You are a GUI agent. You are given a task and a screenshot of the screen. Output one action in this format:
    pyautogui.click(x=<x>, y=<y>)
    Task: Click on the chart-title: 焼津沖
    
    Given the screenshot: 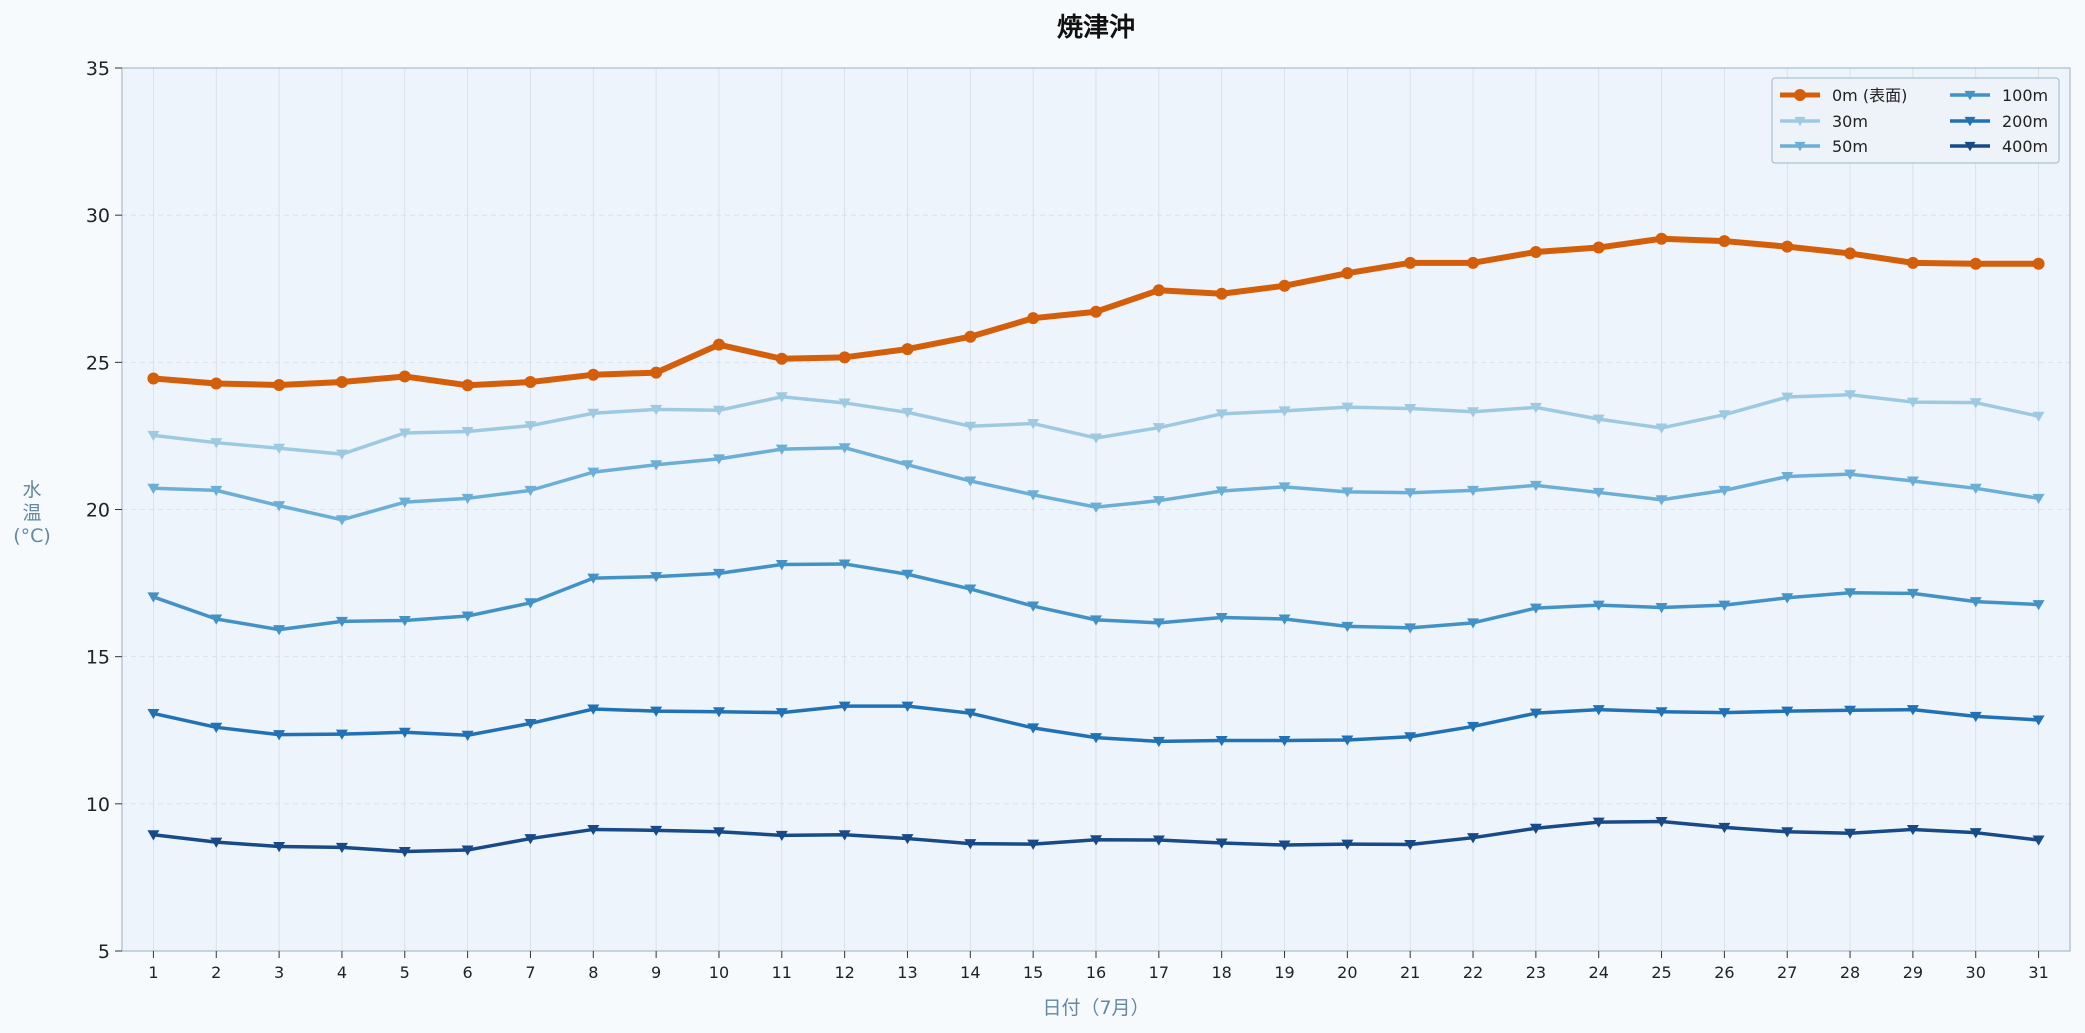 What is the action you would take?
    pyautogui.click(x=1096, y=28)
    